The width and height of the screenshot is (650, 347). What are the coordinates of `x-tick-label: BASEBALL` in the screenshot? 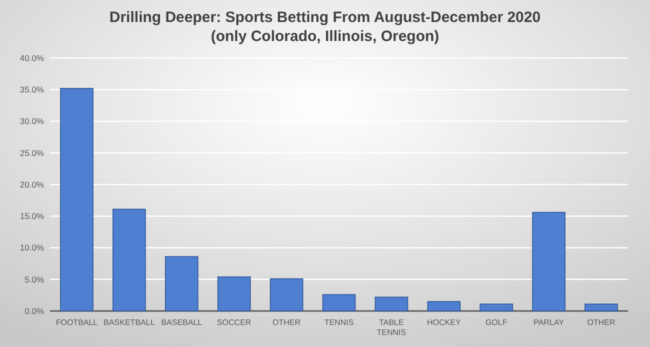 It's located at (182, 322).